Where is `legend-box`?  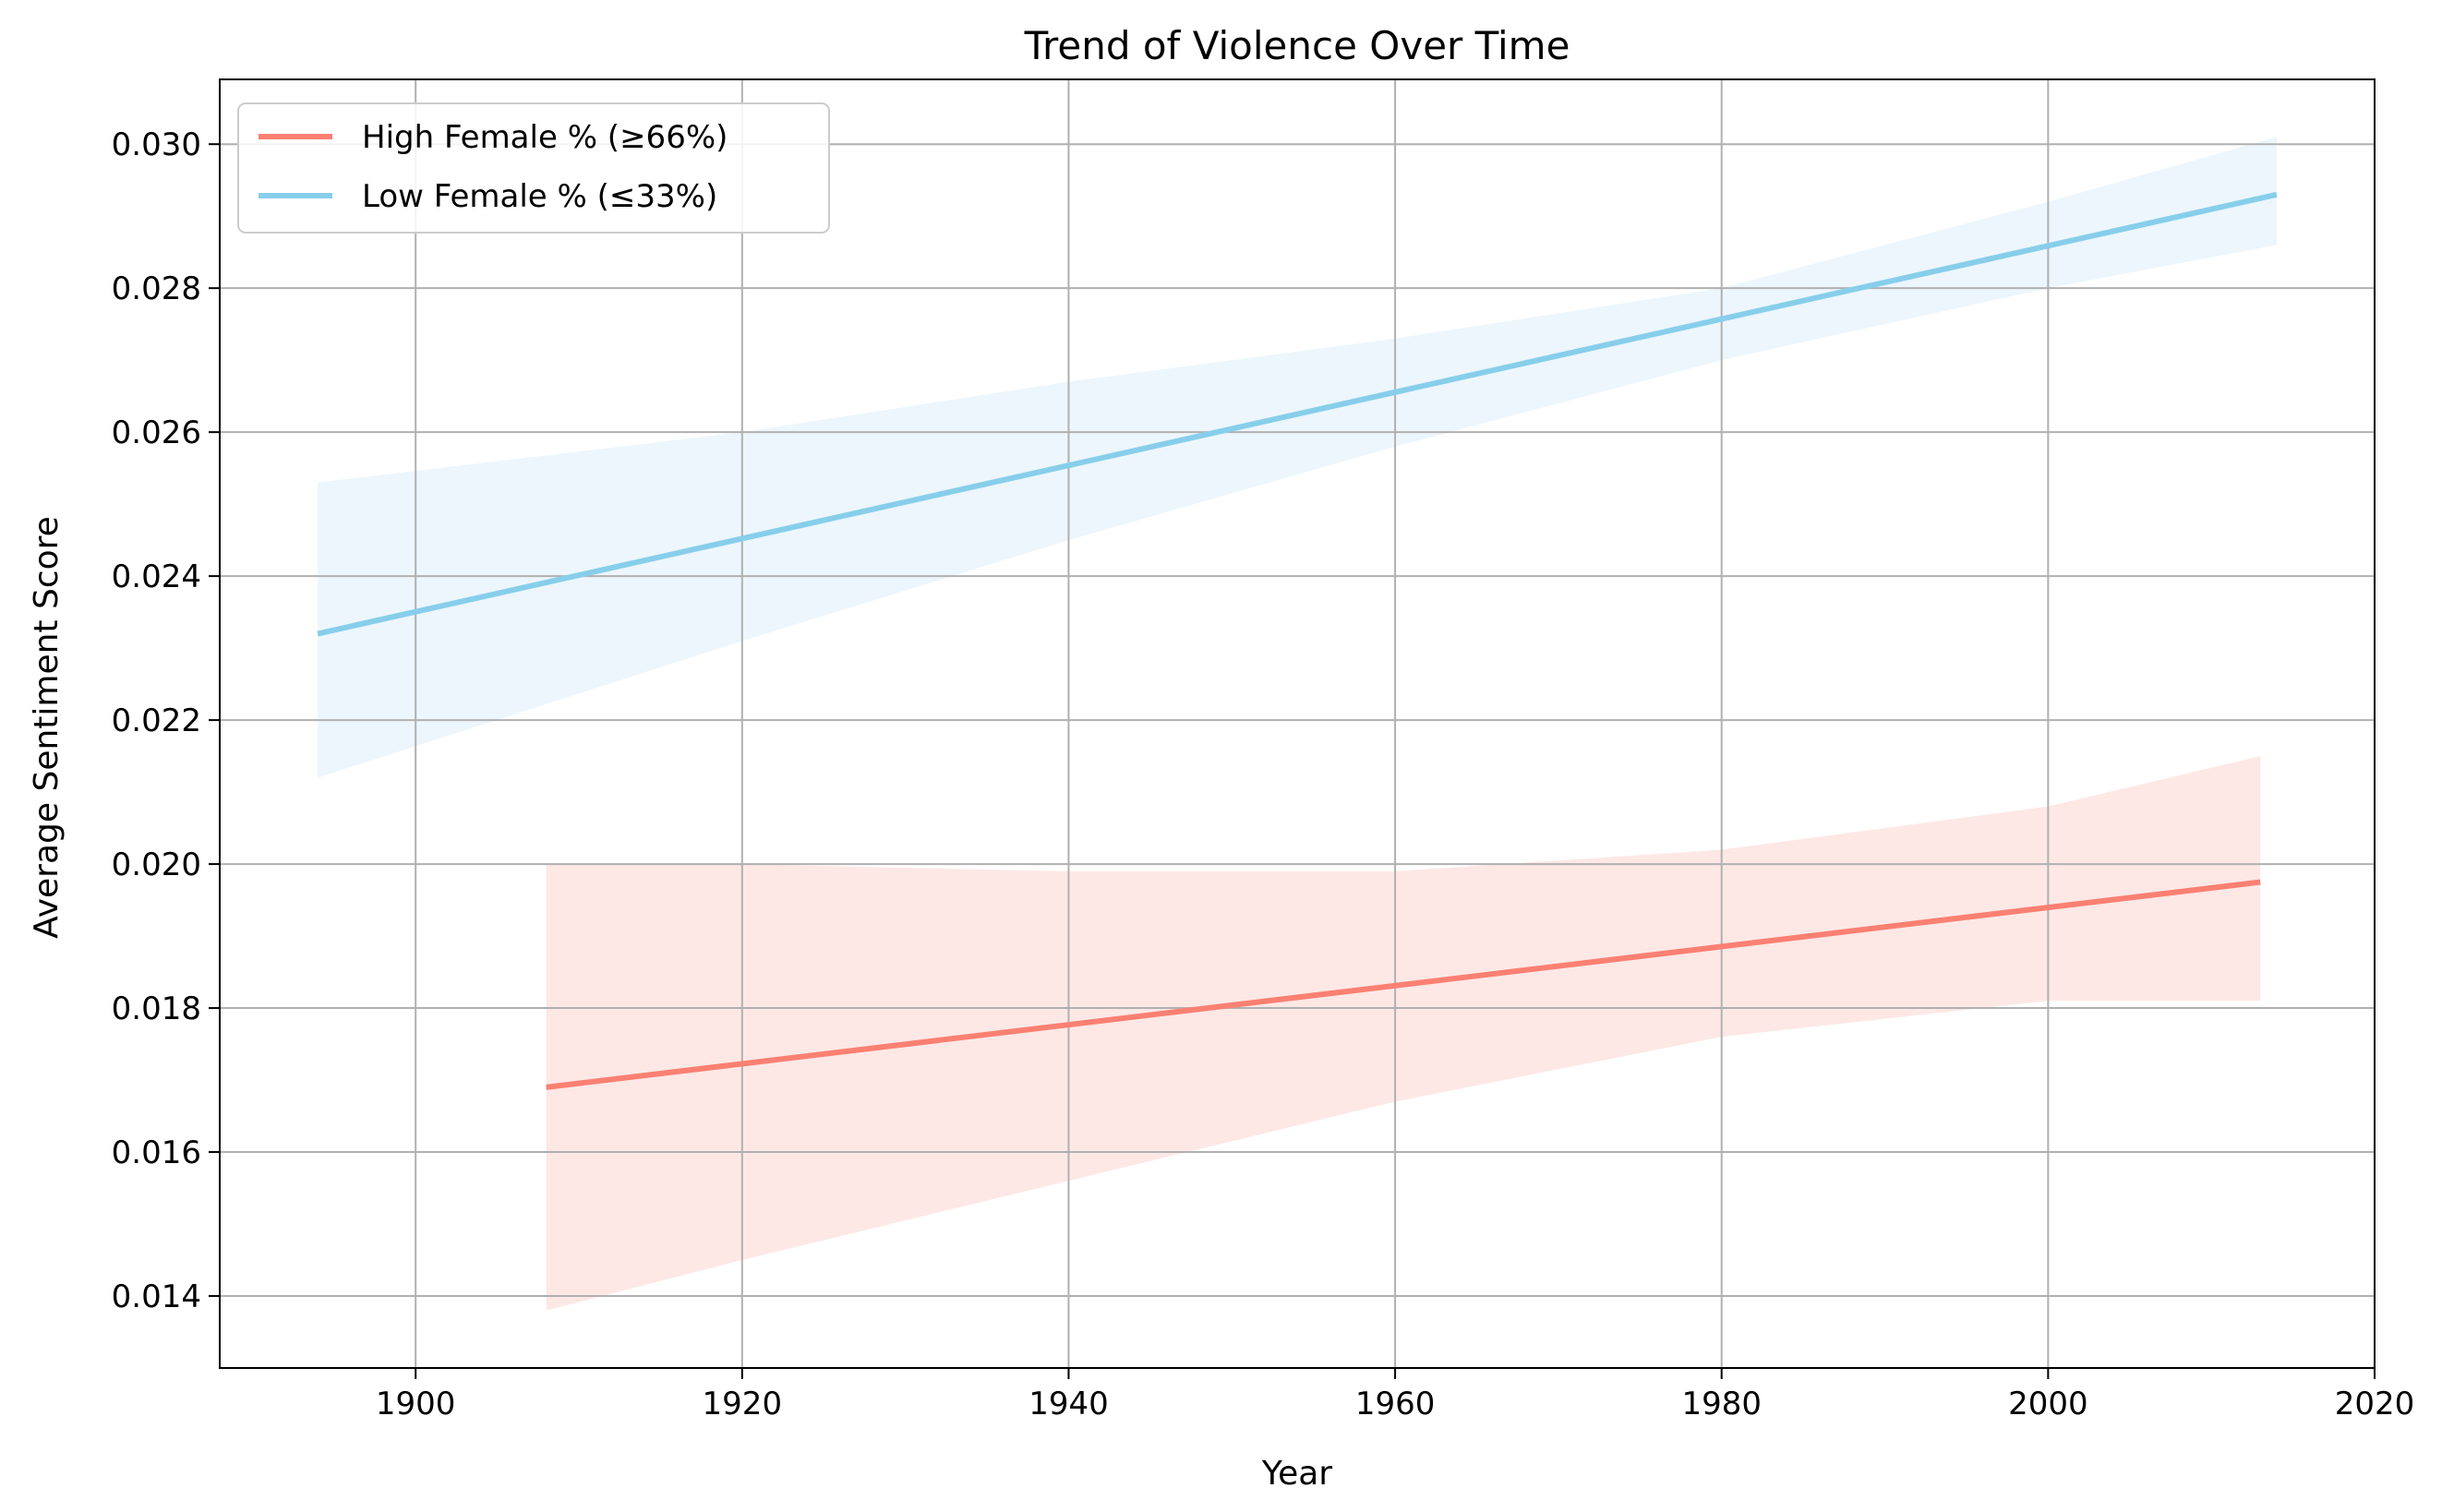 legend-box is located at coordinates (533, 168).